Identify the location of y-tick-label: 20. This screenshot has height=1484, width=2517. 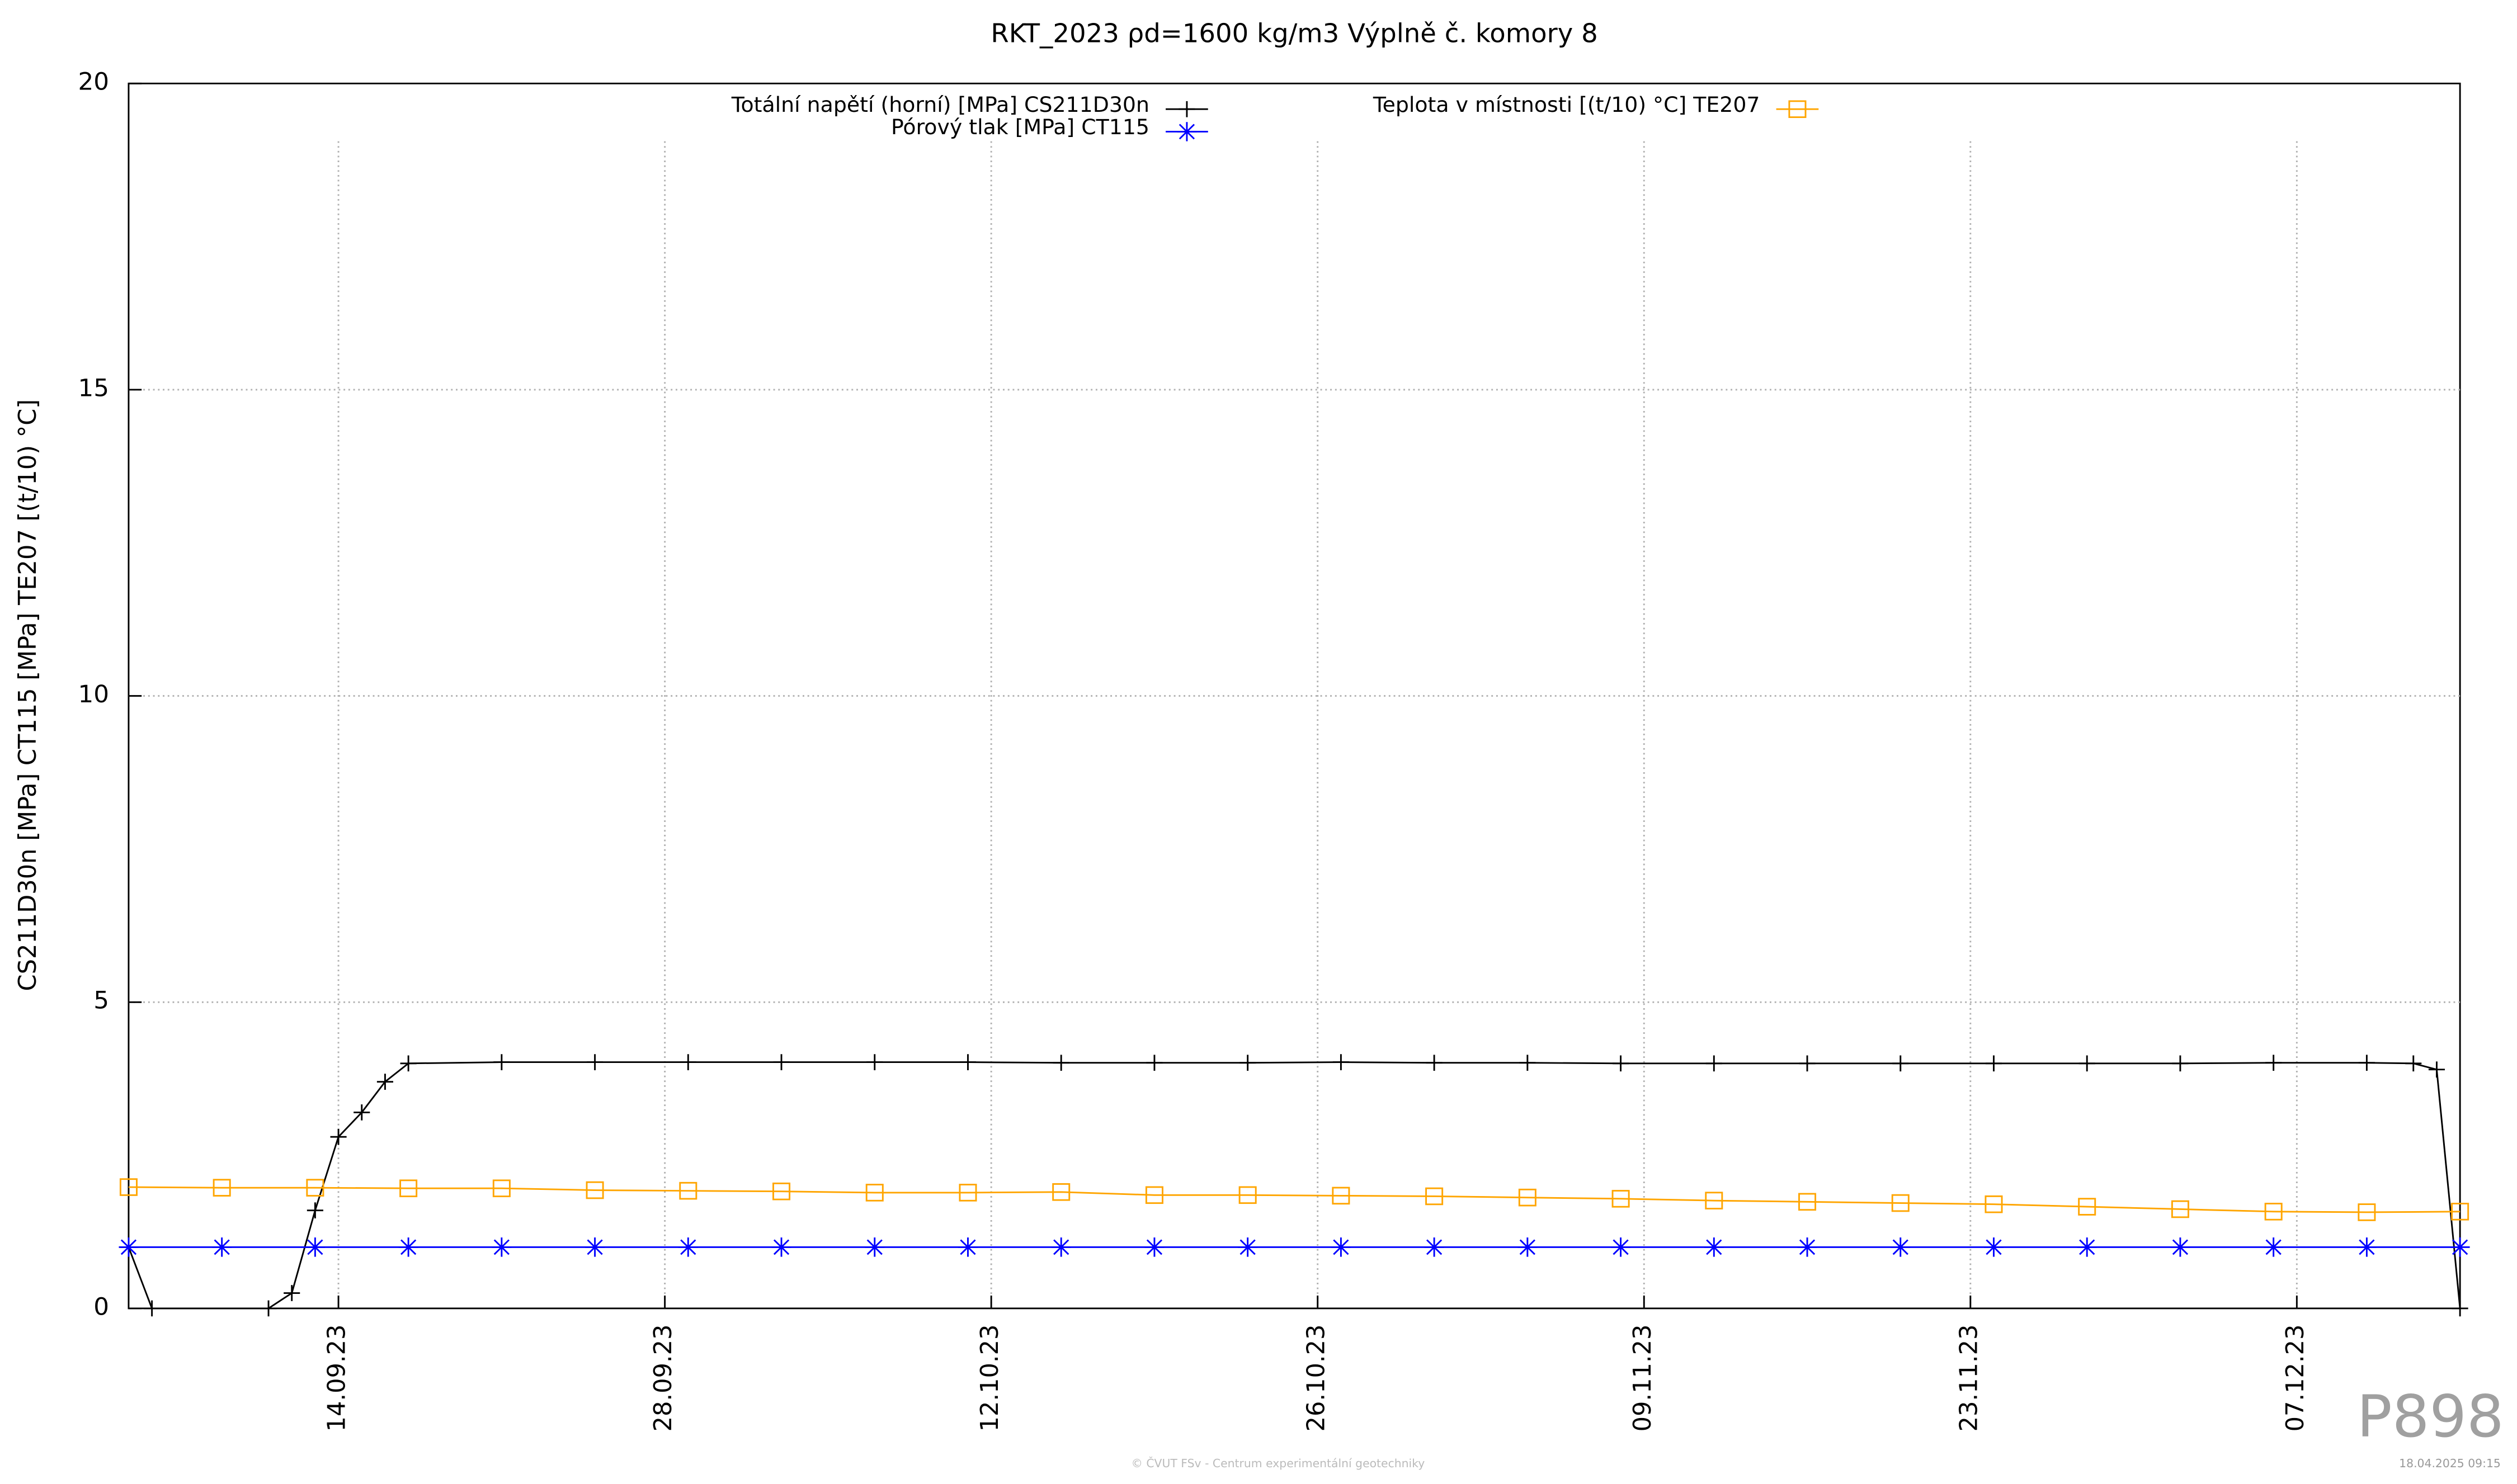
(93, 82).